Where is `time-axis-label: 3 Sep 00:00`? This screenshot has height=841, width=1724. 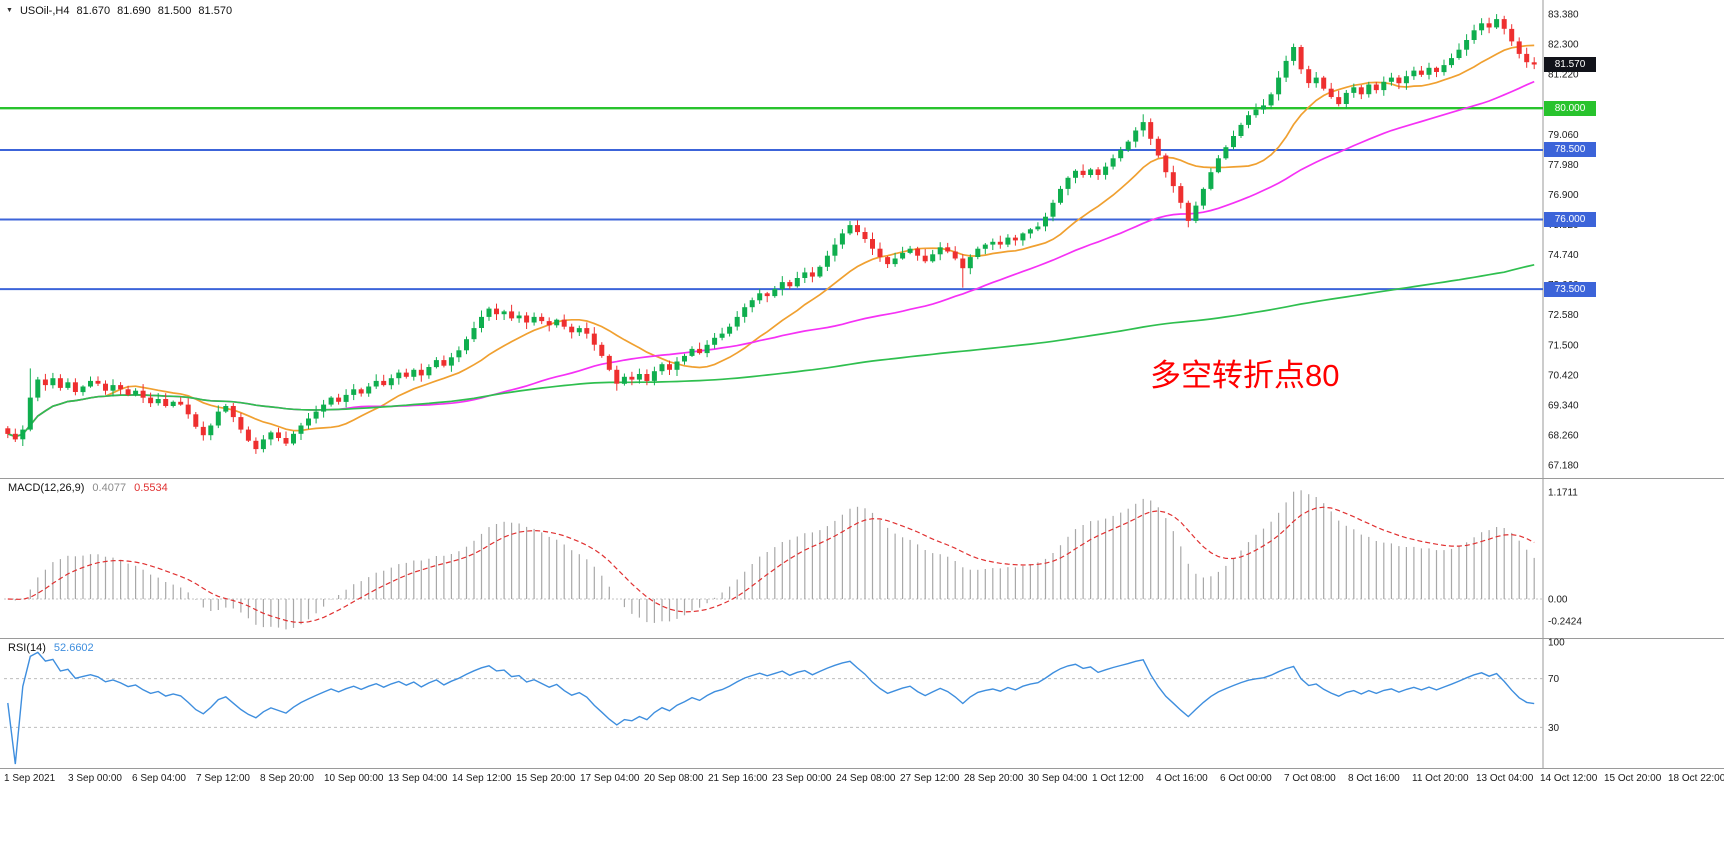 time-axis-label: 3 Sep 00:00 is located at coordinates (95, 778).